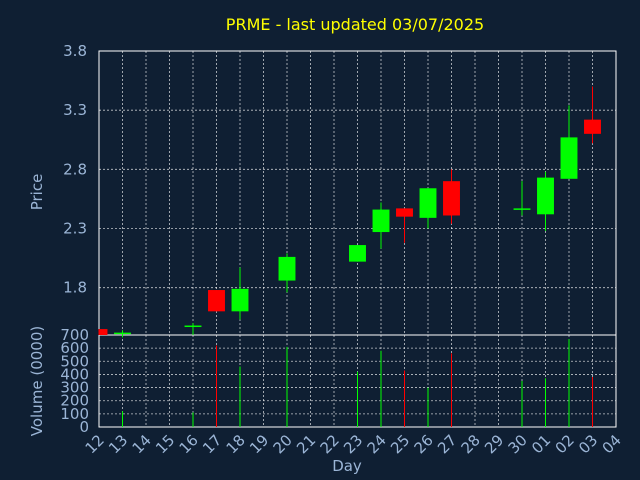 The width and height of the screenshot is (640, 480). Describe the element at coordinates (353, 444) in the screenshot. I see `x-tick-label: 23` at that location.